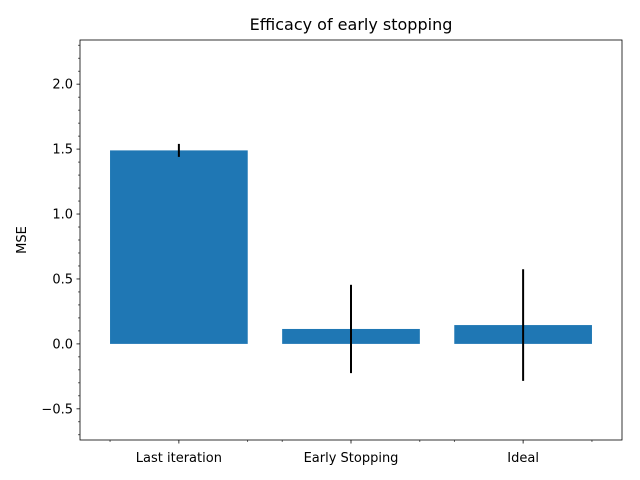 The width and height of the screenshot is (640, 480). I want to click on x-tick-label: Ideal, so click(523, 458).